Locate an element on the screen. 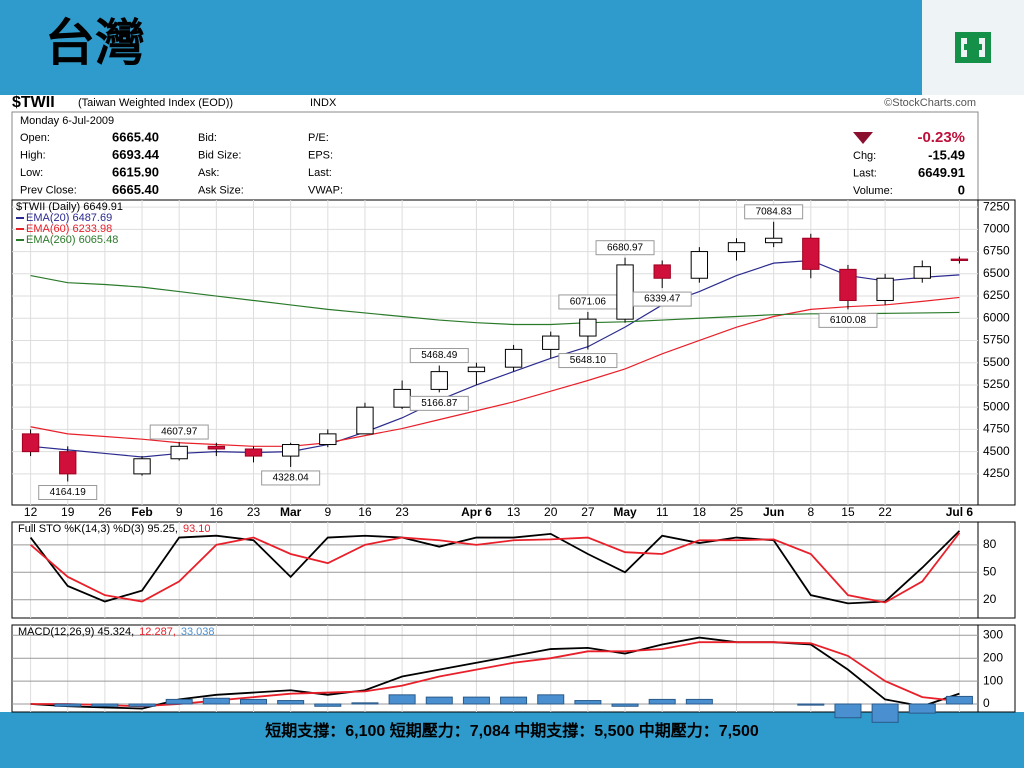 The image size is (1024, 773). annotation: 5166.87 is located at coordinates (439, 403).